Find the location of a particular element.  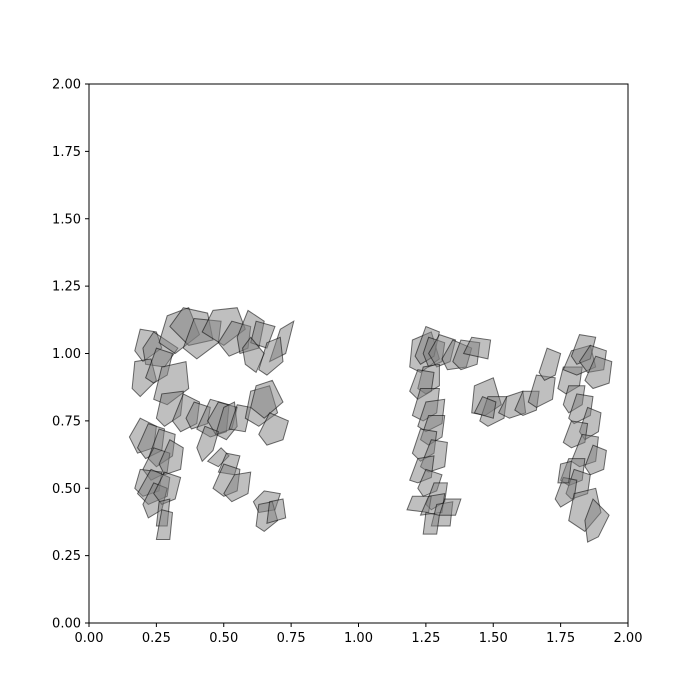

x-tick-label: 1.00 is located at coordinates (358, 638).